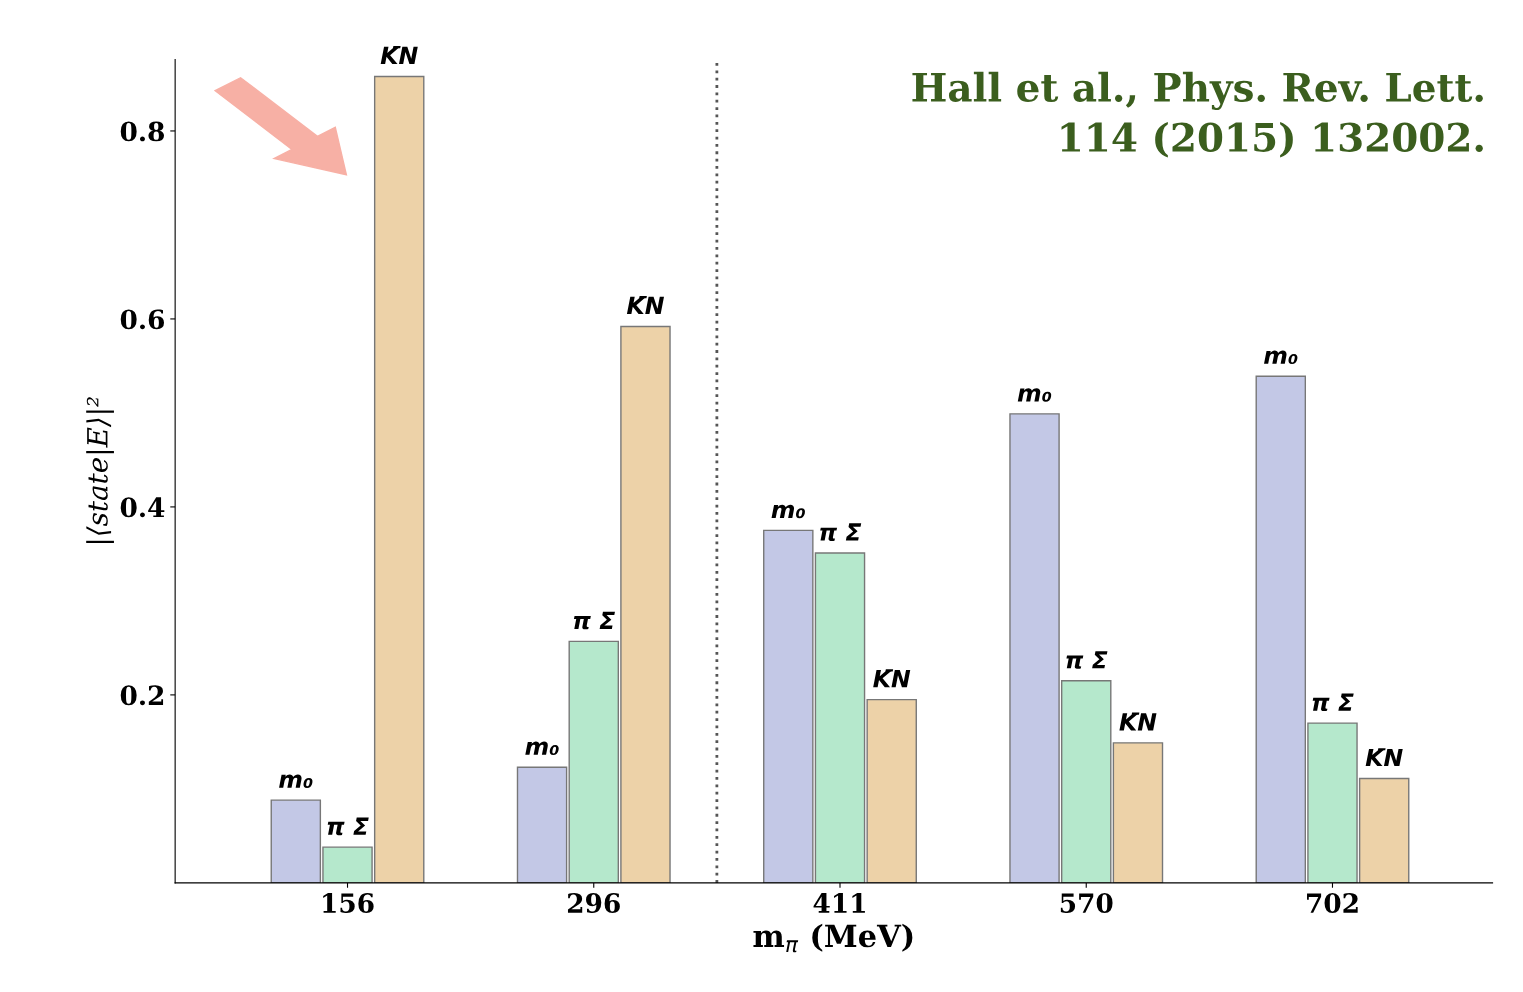 Image resolution: width=1523 pixels, height=992 pixels. Describe the element at coordinates (1087, 660) in the screenshot. I see `series-label: π Σ` at that location.